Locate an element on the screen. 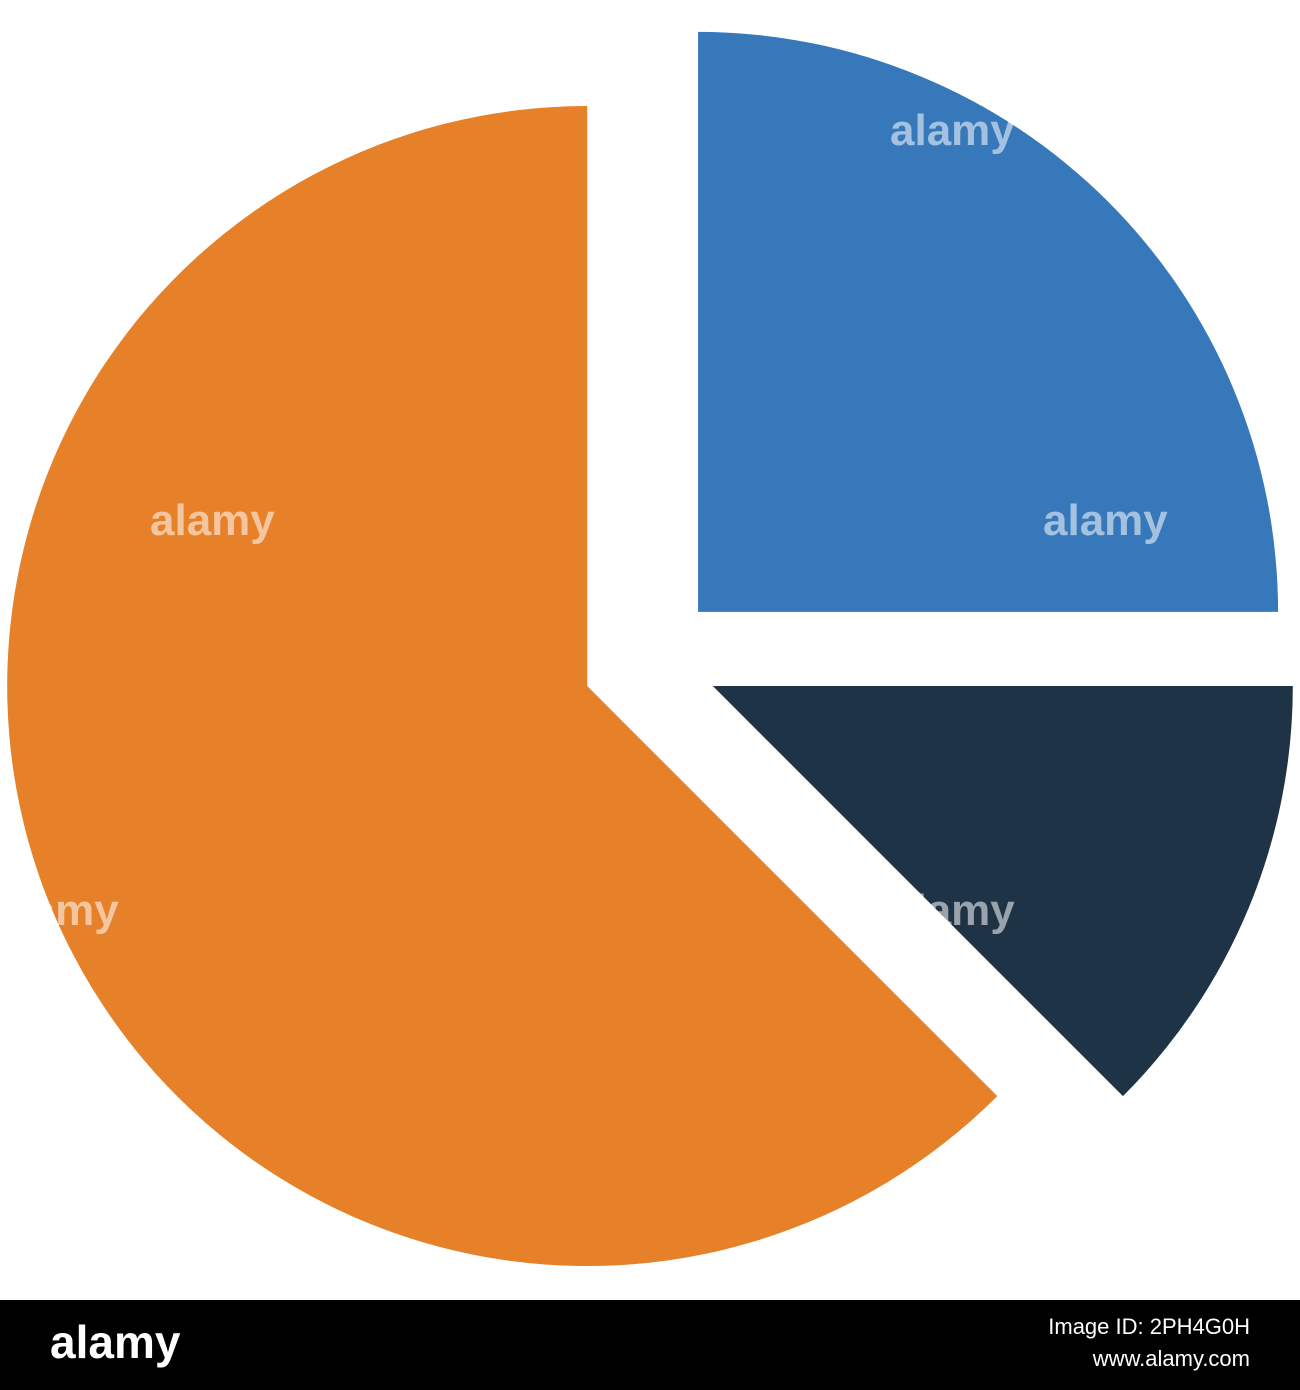 The image size is (1300, 1390). footer-image-id: Image ID: 2PH4G0H is located at coordinates (1149, 1326).